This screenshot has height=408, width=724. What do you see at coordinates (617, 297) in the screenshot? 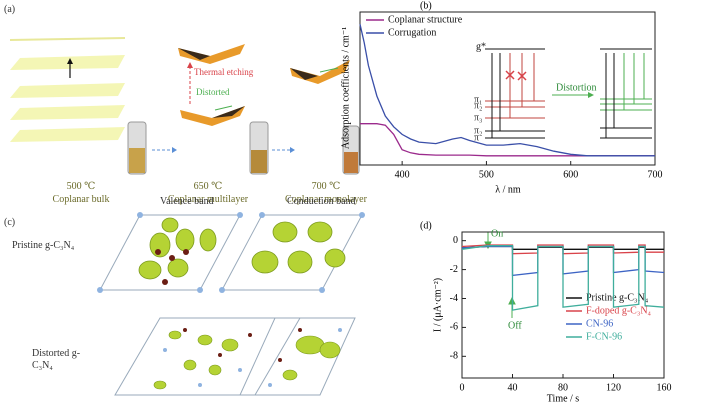
I see `legend-label: Pristine g-C₃N₄` at bounding box center [617, 297].